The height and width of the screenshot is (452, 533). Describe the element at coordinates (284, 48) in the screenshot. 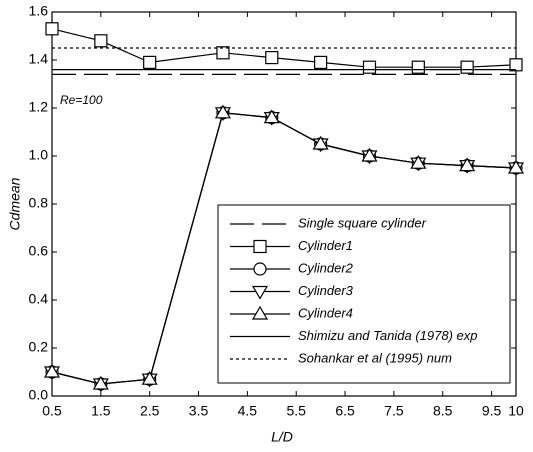

I see `series-line` at that location.